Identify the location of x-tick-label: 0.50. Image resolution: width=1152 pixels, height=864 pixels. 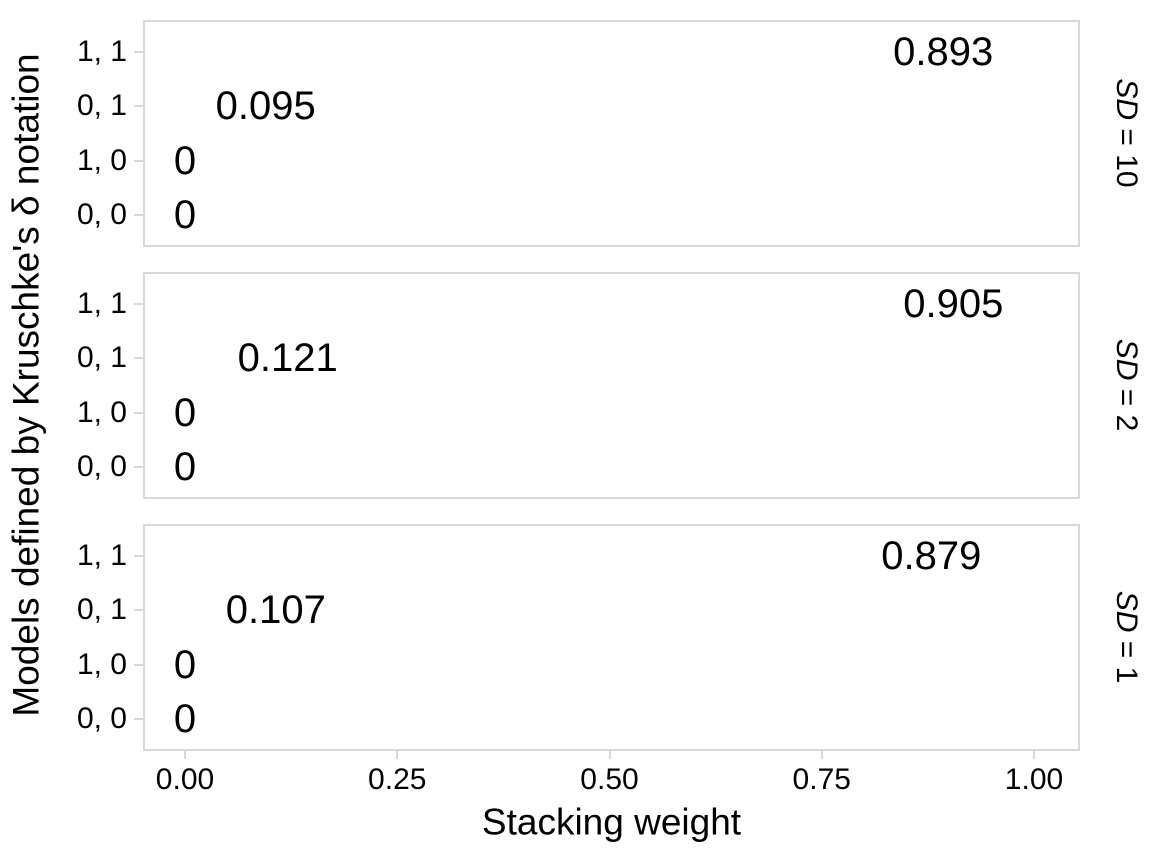
(609, 779).